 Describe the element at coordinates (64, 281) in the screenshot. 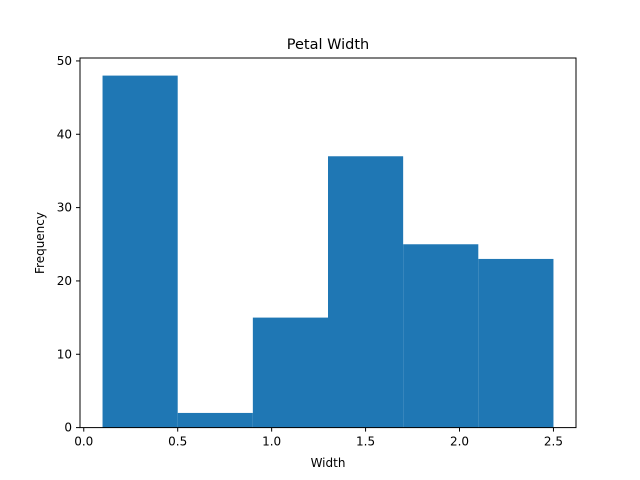

I see `y-tick-label: 20` at that location.